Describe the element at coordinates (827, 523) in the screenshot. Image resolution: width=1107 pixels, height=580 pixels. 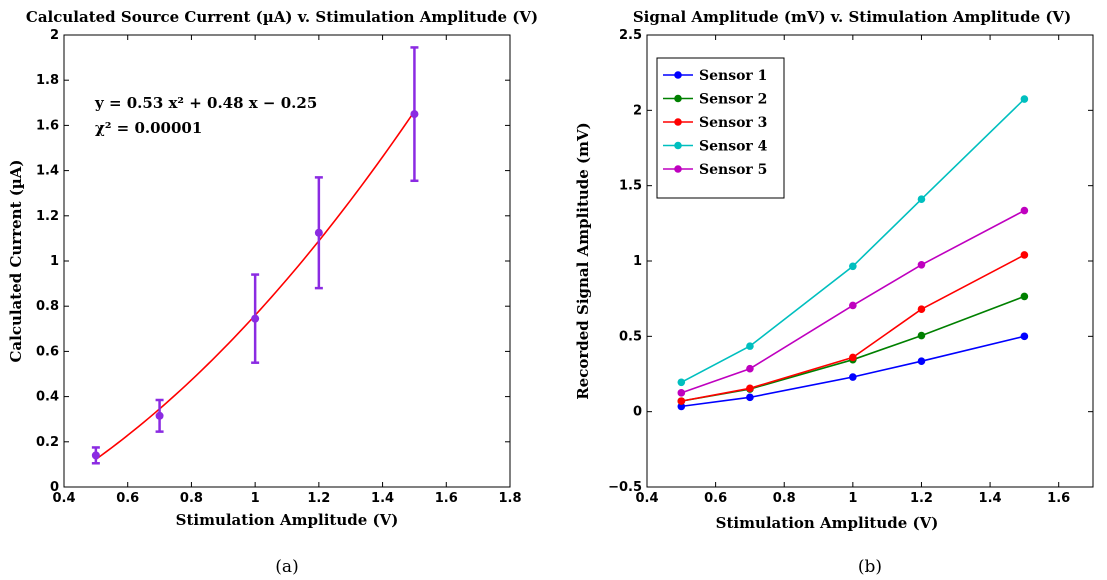
I see `chart-b-xlabel: Stimulation Amplitude (V)` at that location.